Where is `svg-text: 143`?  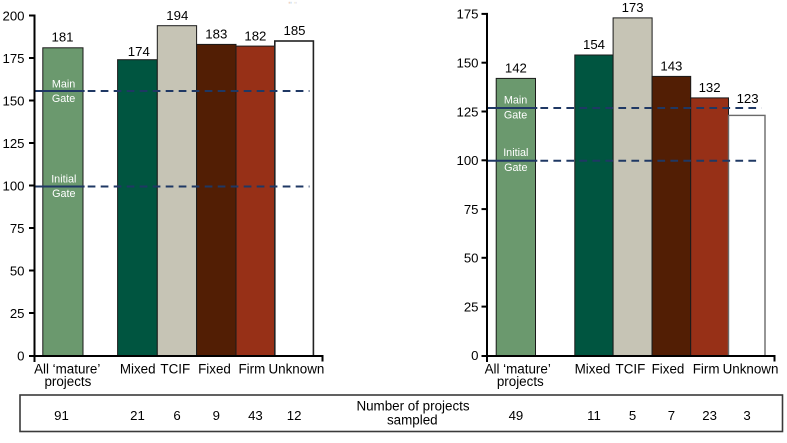
svg-text: 143 is located at coordinates (671, 66).